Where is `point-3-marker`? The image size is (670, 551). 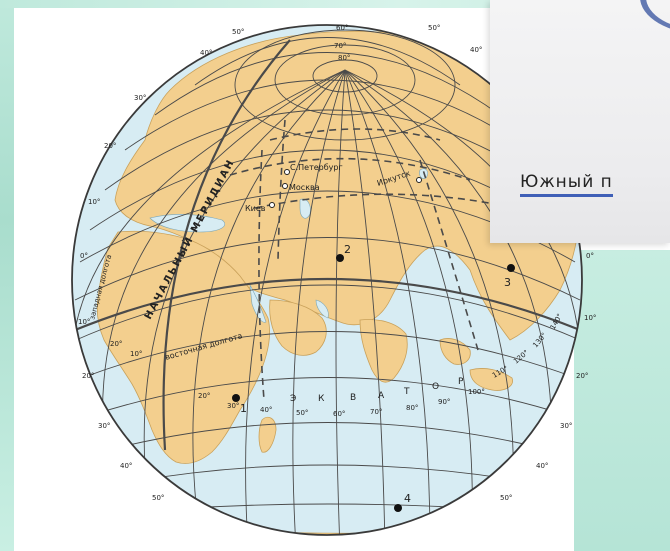 point-3-marker is located at coordinates (511, 268).